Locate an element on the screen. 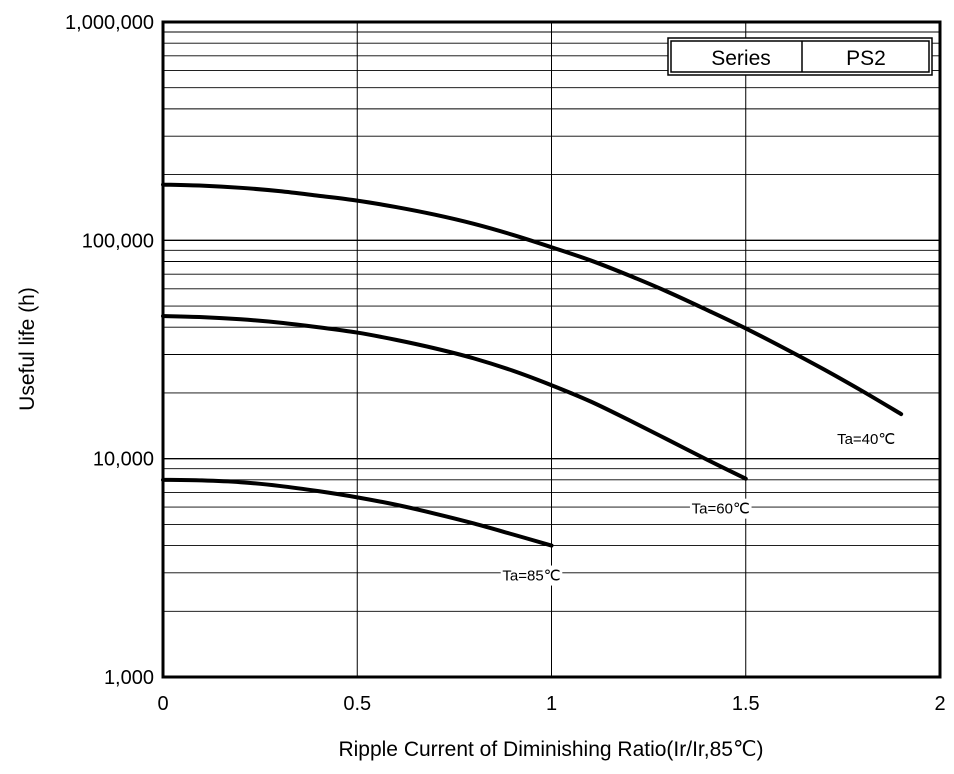 The image size is (954, 774). y-tick-label: 1,000 is located at coordinates (129, 678).